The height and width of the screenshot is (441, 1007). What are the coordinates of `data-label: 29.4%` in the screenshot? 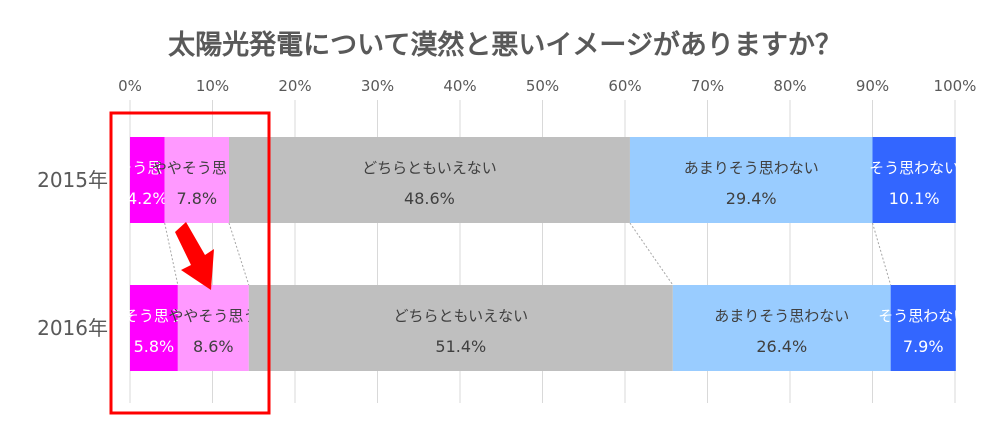 It's located at (751, 198).